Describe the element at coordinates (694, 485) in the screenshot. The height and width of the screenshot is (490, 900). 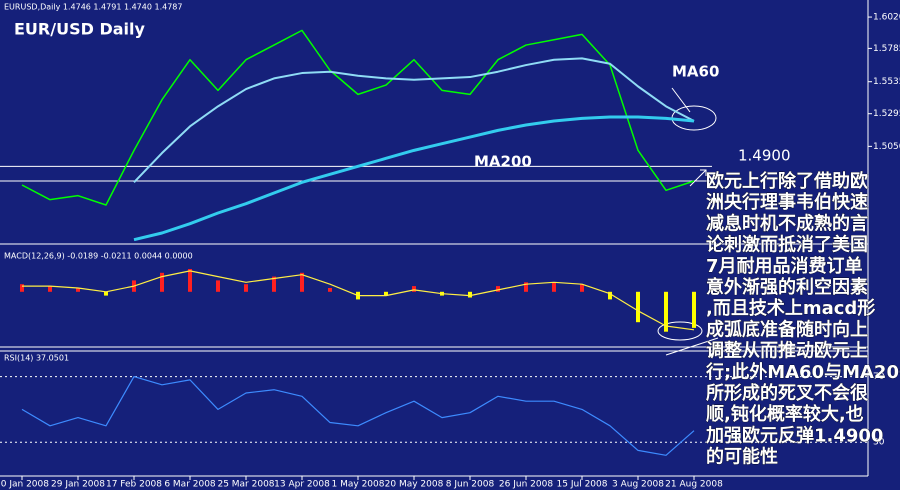
I see `x-tick-label: 21 Aug 2008` at that location.